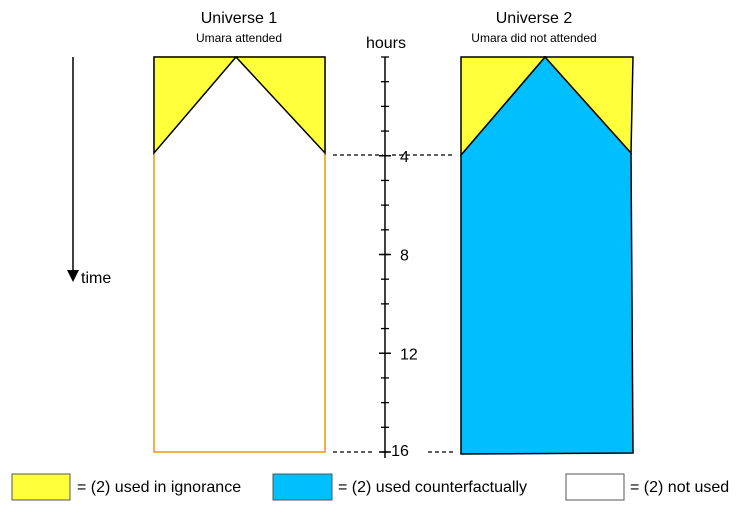 The width and height of the screenshot is (747, 529). I want to click on universe-subtitle: Umara did not attended, so click(533, 38).